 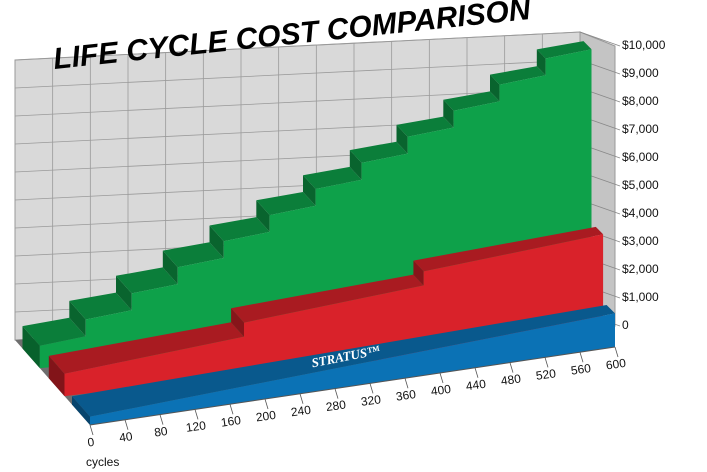 What do you see at coordinates (511, 379) in the screenshot?
I see `x-tick-label: 480` at bounding box center [511, 379].